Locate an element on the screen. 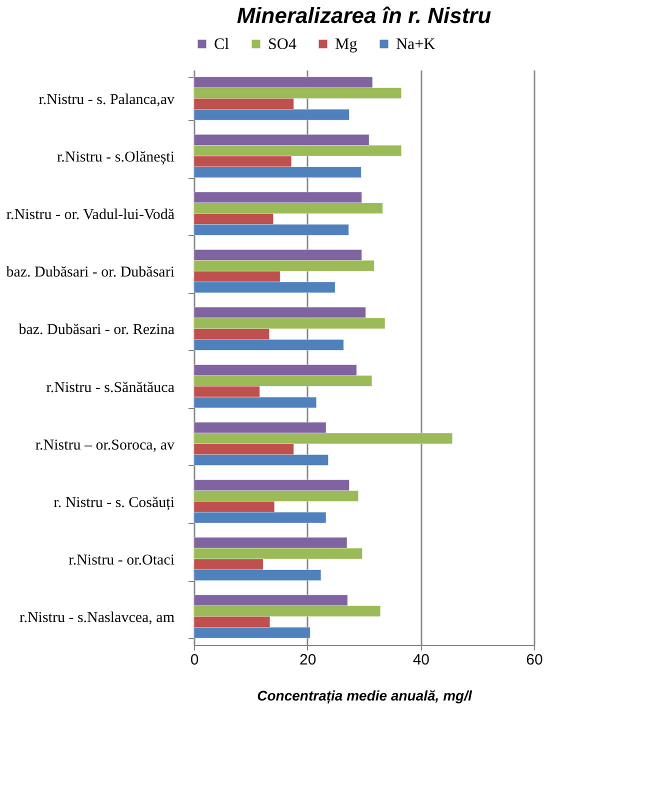 This screenshot has width=666, height=791. y-tick-label: baz. Dubăsari - or. Rezina is located at coordinates (96, 330).